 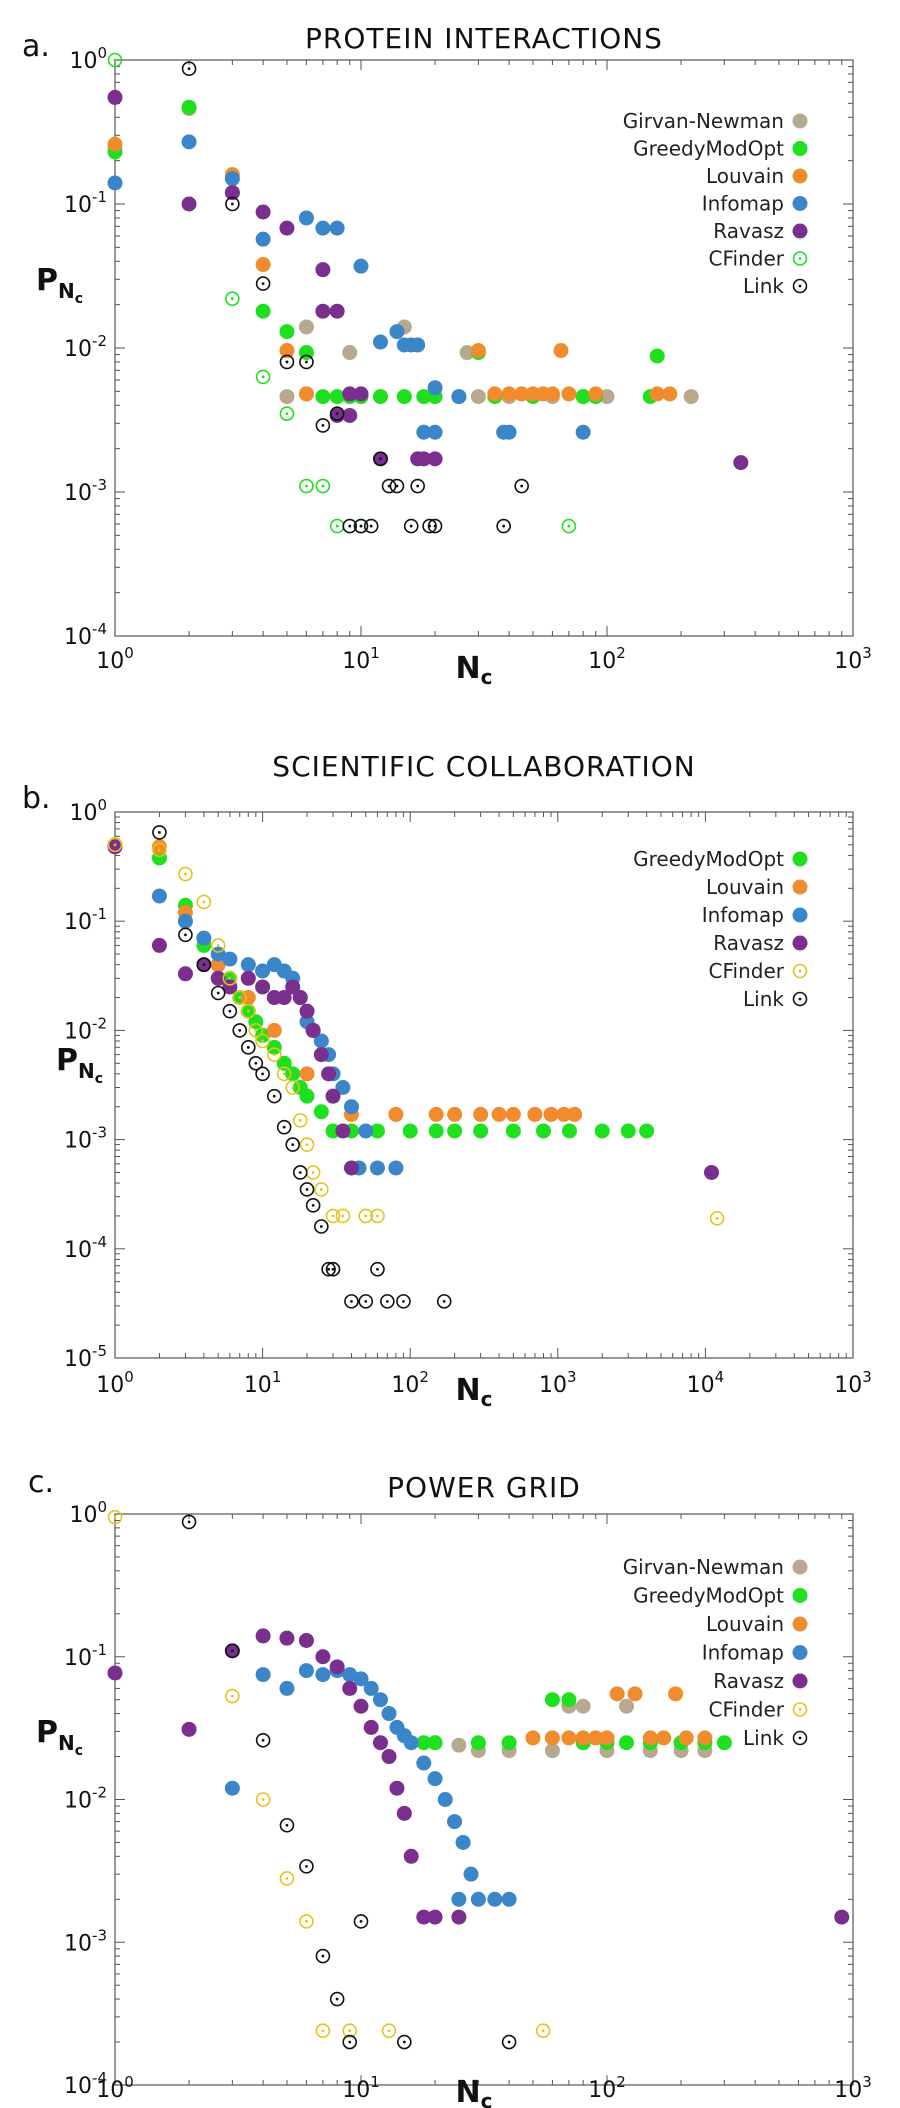 I want to click on legend-marker-dot, so click(x=800, y=258).